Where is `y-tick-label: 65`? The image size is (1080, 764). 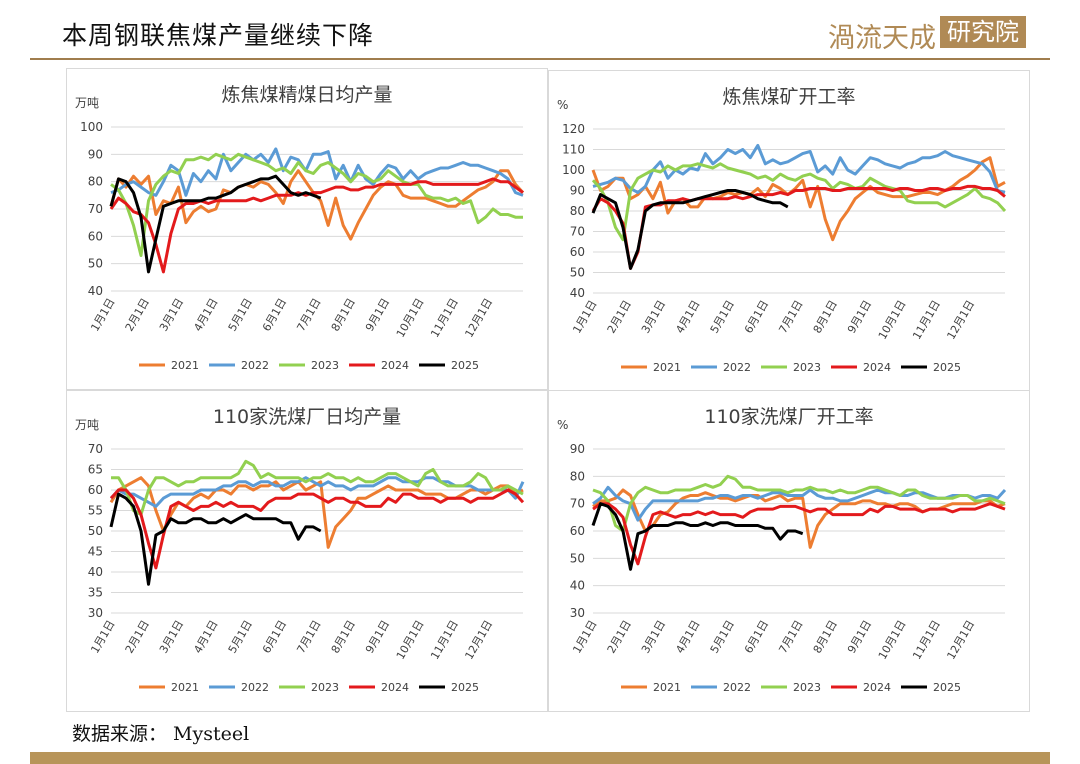
y-tick-label: 65 is located at coordinates (95, 470).